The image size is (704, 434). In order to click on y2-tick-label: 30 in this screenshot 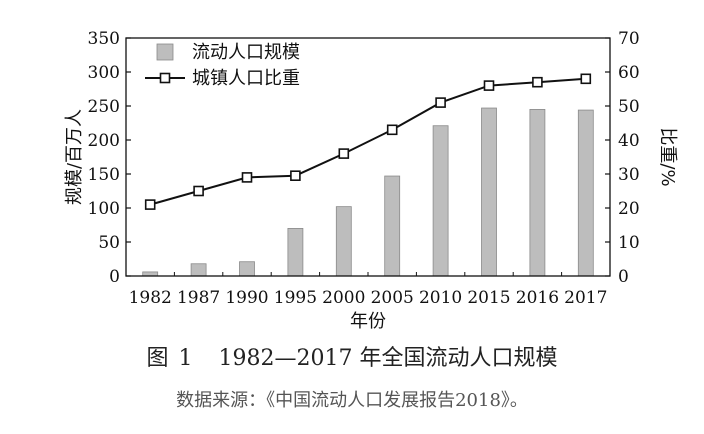, I will do `click(629, 175)`.